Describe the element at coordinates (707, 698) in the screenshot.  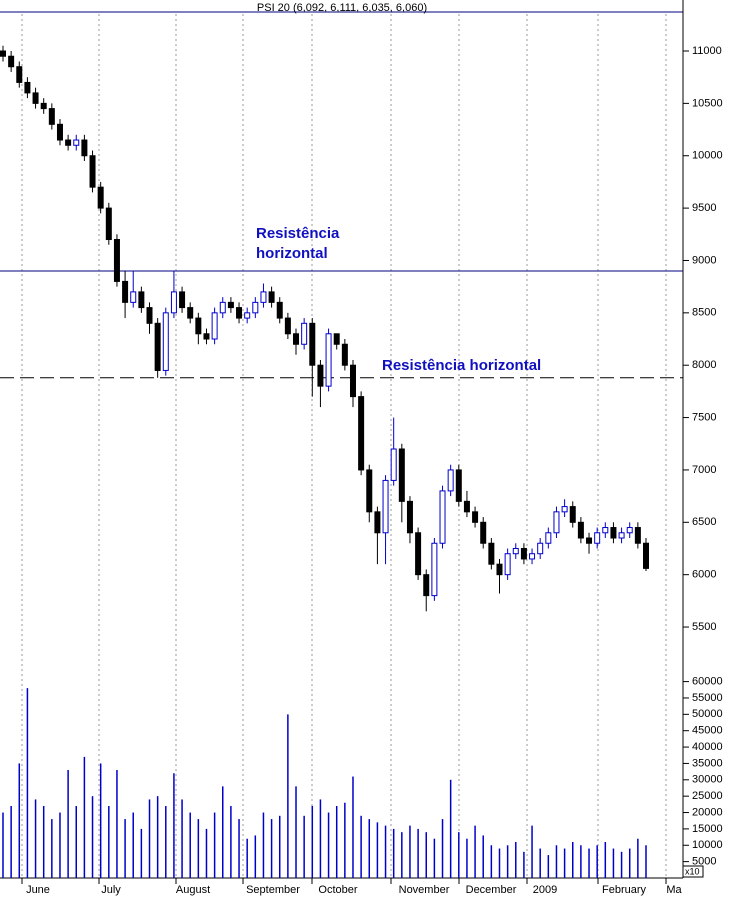
I see `volume-tick-label: 55000` at that location.